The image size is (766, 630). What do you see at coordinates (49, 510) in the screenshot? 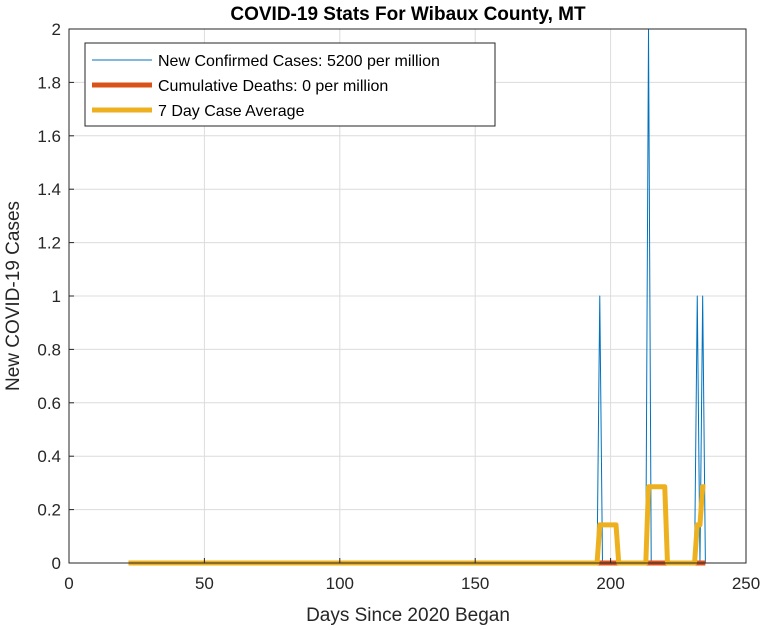
I see `y-tick-label: 0.2` at bounding box center [49, 510].